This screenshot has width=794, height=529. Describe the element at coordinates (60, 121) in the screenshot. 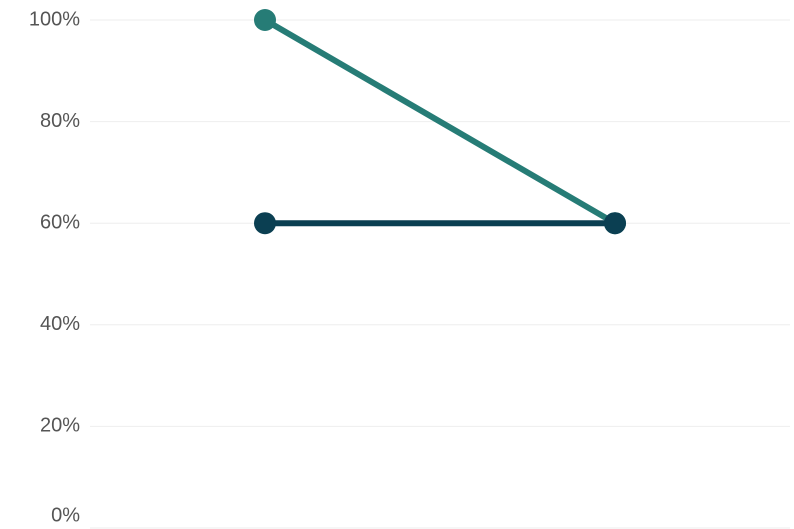

I see `y-tick-label: 80%` at that location.